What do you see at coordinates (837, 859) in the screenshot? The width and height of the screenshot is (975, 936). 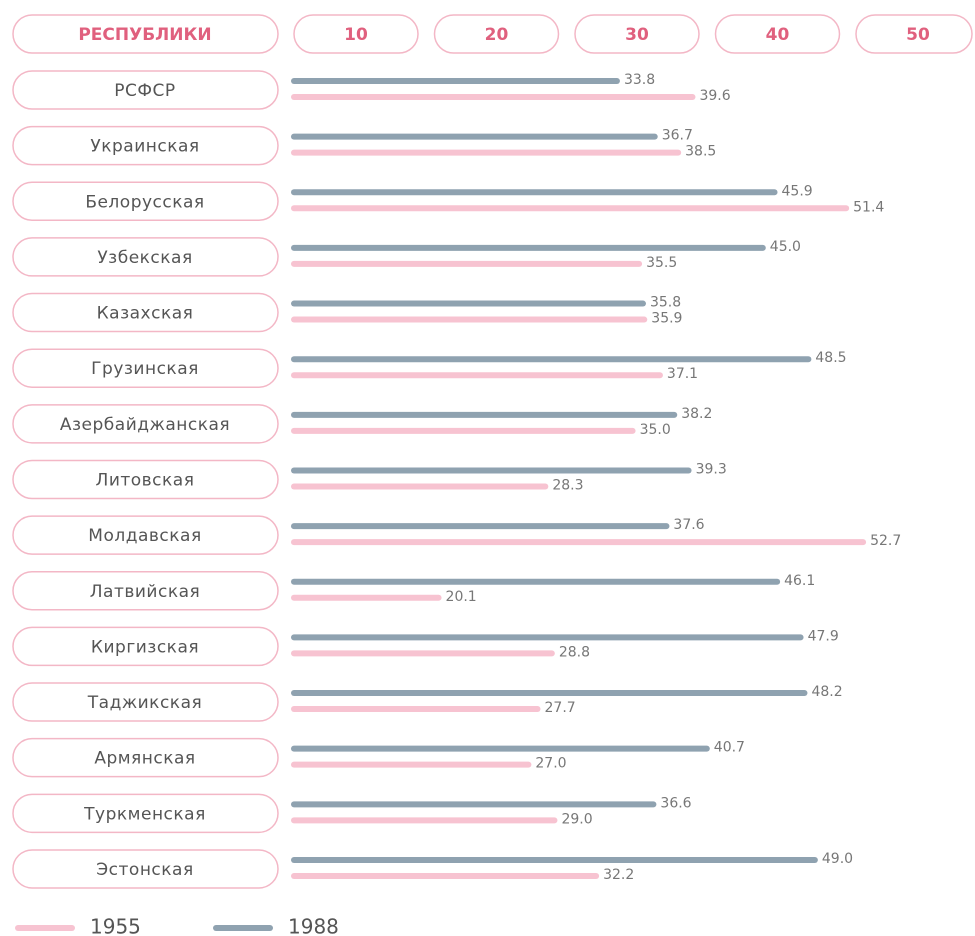 I see `value-label: 49.0` at bounding box center [837, 859].